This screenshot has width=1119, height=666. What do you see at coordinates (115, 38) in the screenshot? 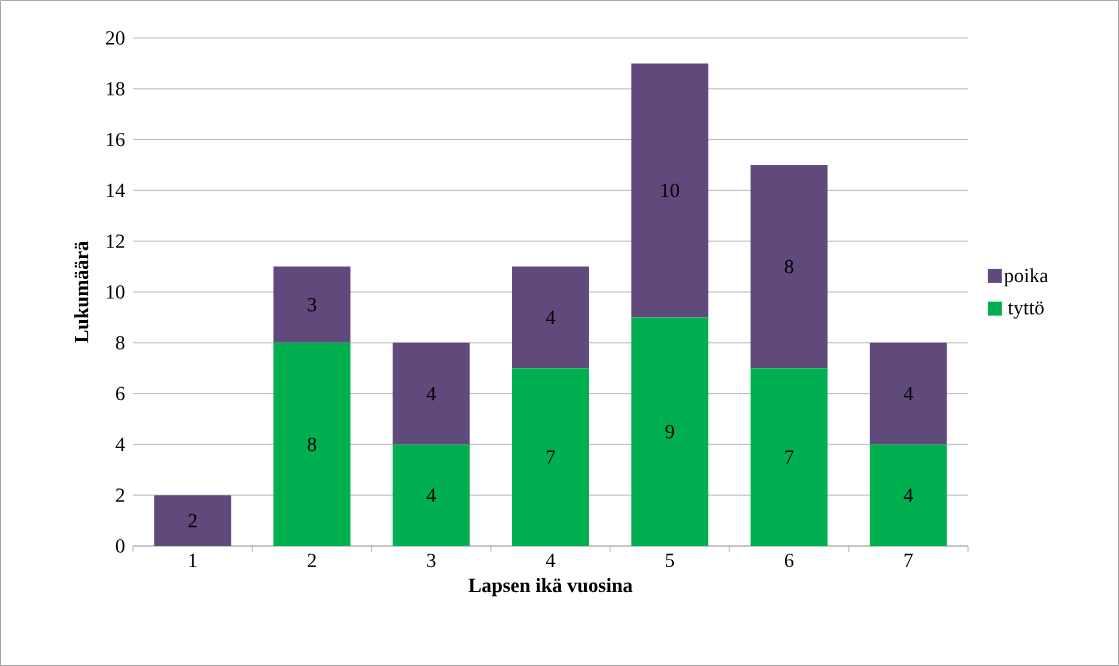
I see `y-tick-label: 20` at bounding box center [115, 38].